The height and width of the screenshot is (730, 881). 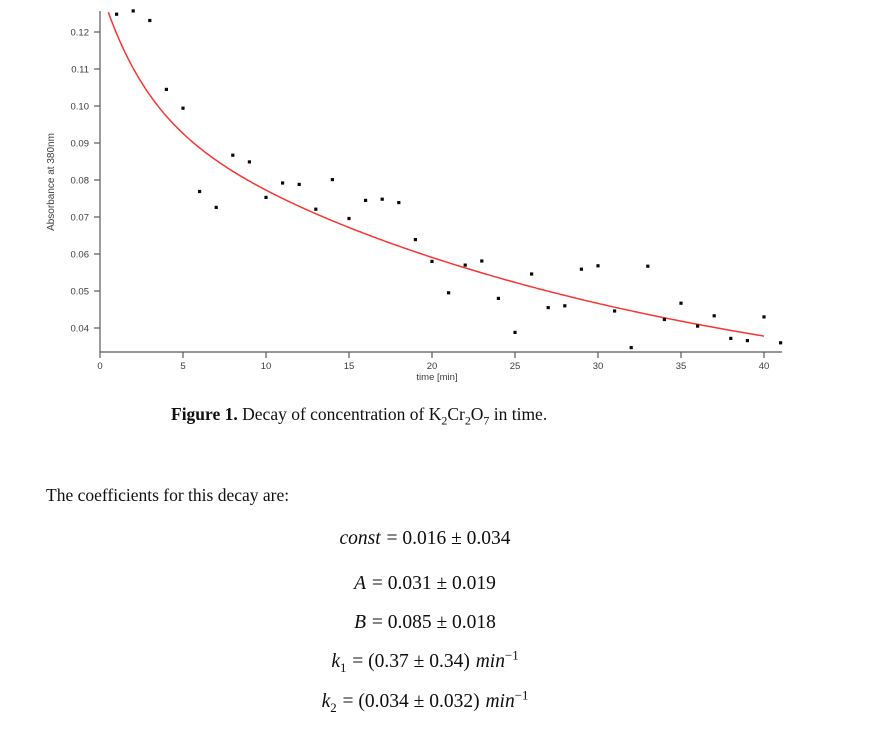 What do you see at coordinates (51, 182) in the screenshot?
I see `y-axis-title: Absorbance at 380nm` at bounding box center [51, 182].